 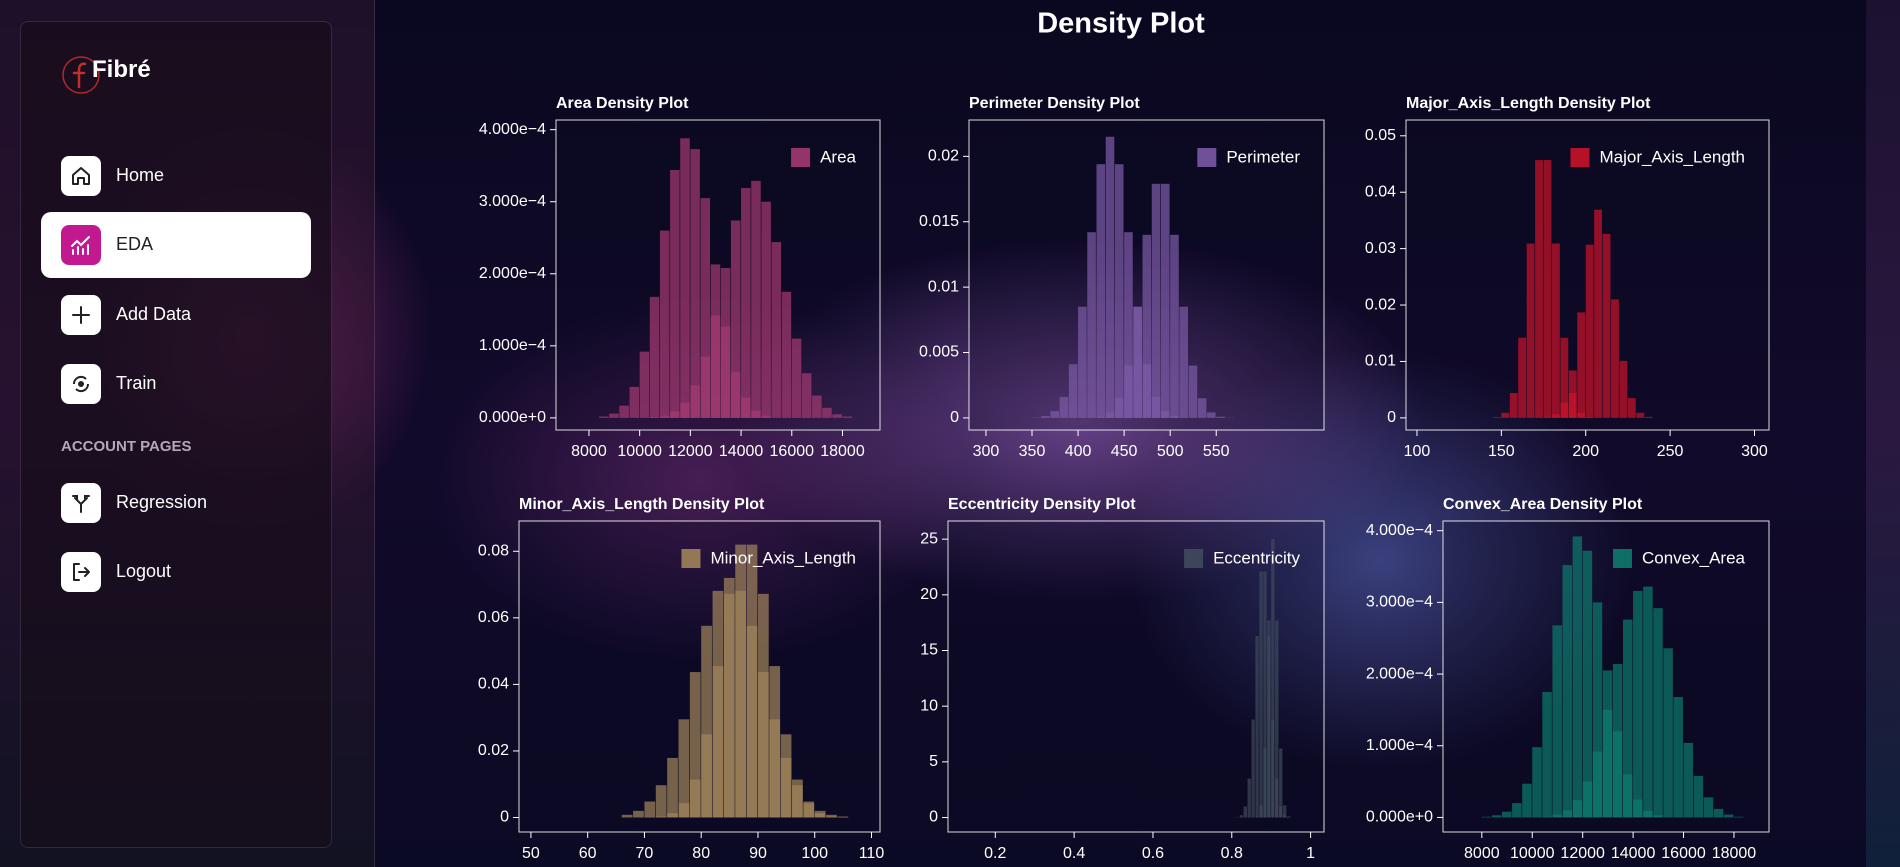 I want to click on y-tick-label: 25, so click(x=929, y=538).